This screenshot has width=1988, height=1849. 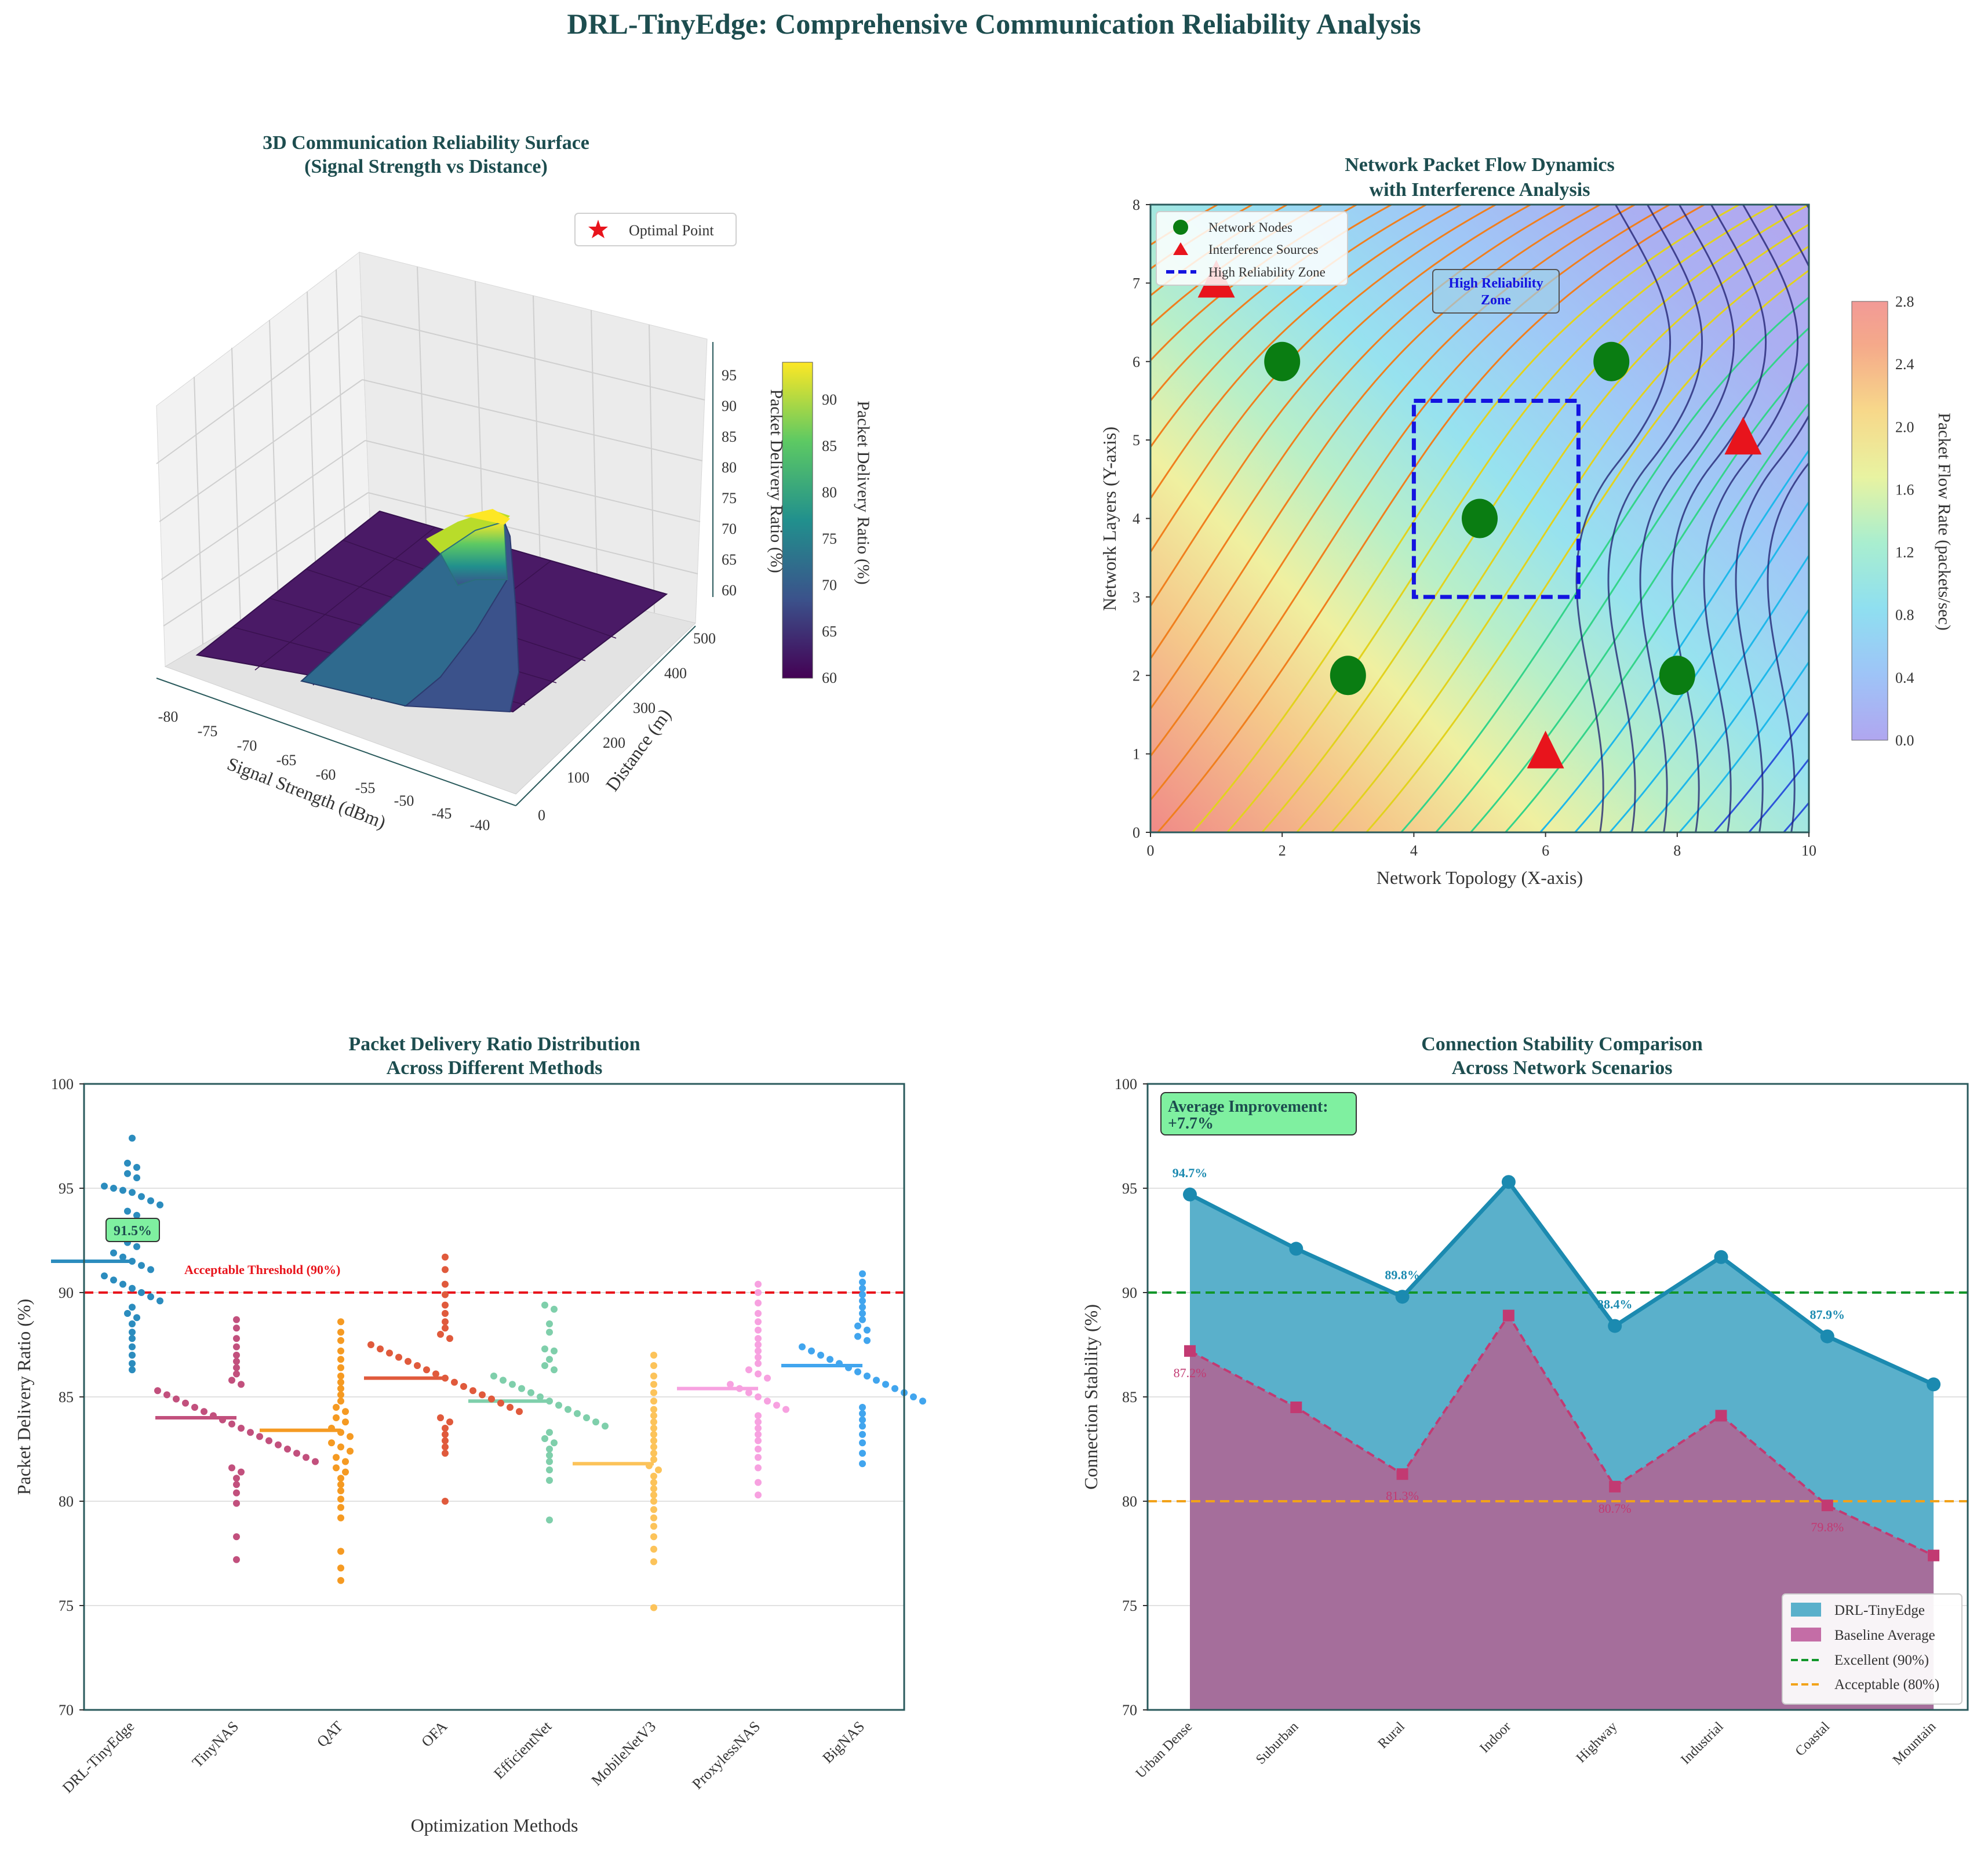 I want to click on z-tick: 90, so click(x=729, y=406).